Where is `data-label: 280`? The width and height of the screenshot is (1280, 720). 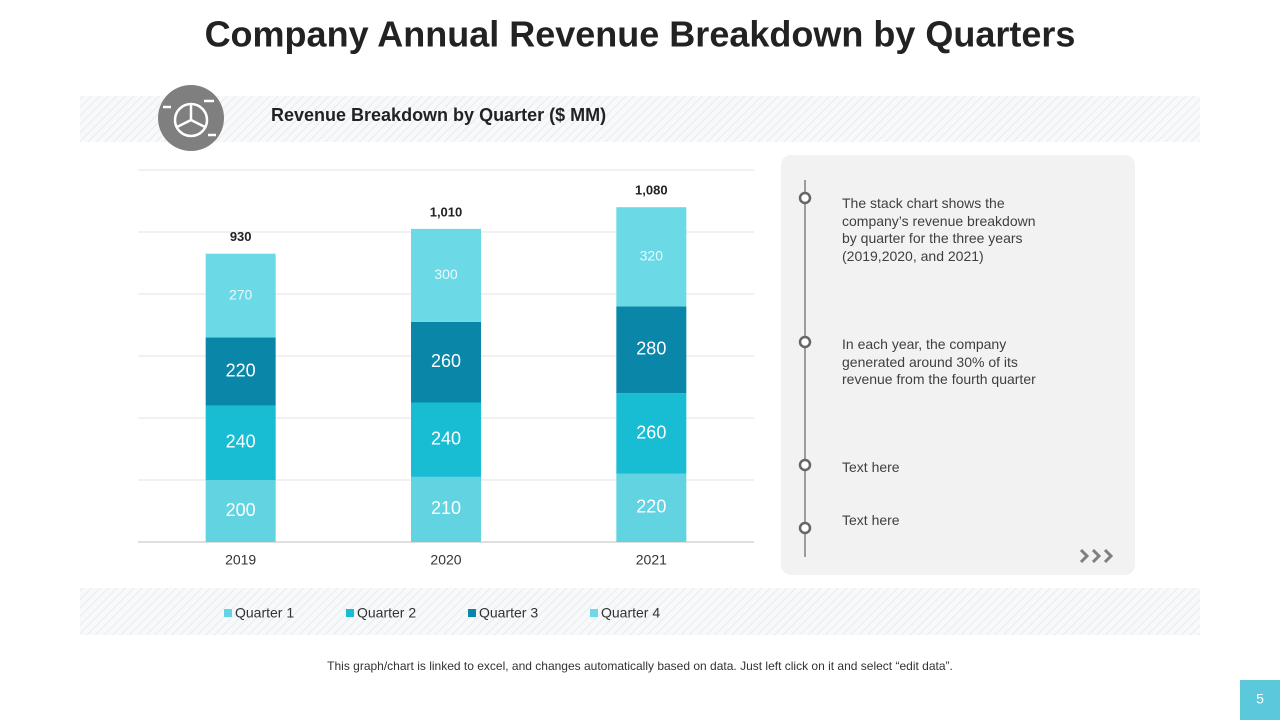 data-label: 280 is located at coordinates (651, 349).